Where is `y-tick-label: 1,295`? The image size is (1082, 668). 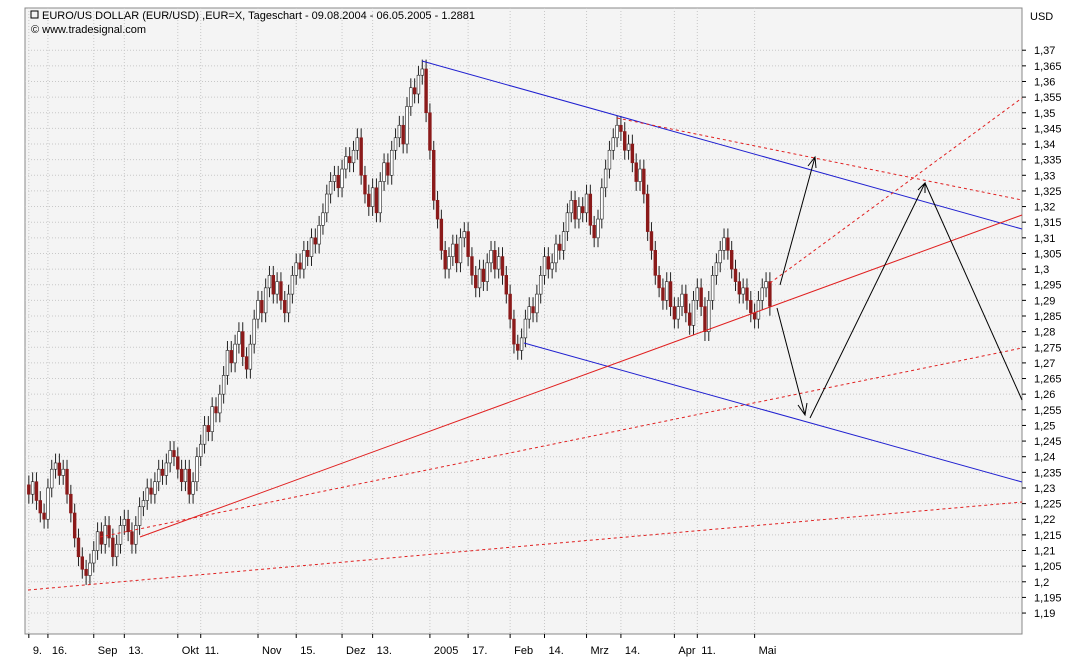
y-tick-label: 1,295 is located at coordinates (1048, 286).